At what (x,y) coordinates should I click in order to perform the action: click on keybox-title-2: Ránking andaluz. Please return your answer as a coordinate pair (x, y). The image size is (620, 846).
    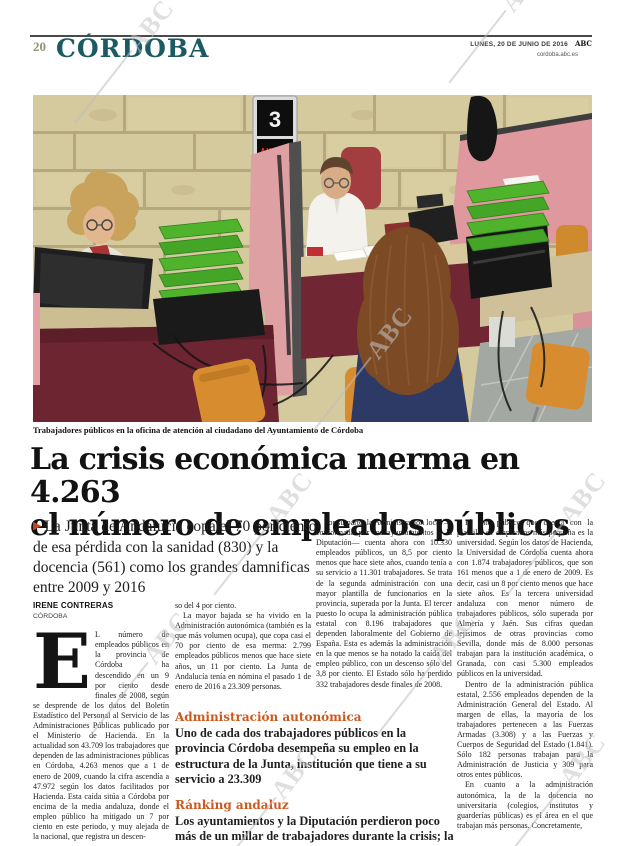
    Looking at the image, I should click on (232, 805).